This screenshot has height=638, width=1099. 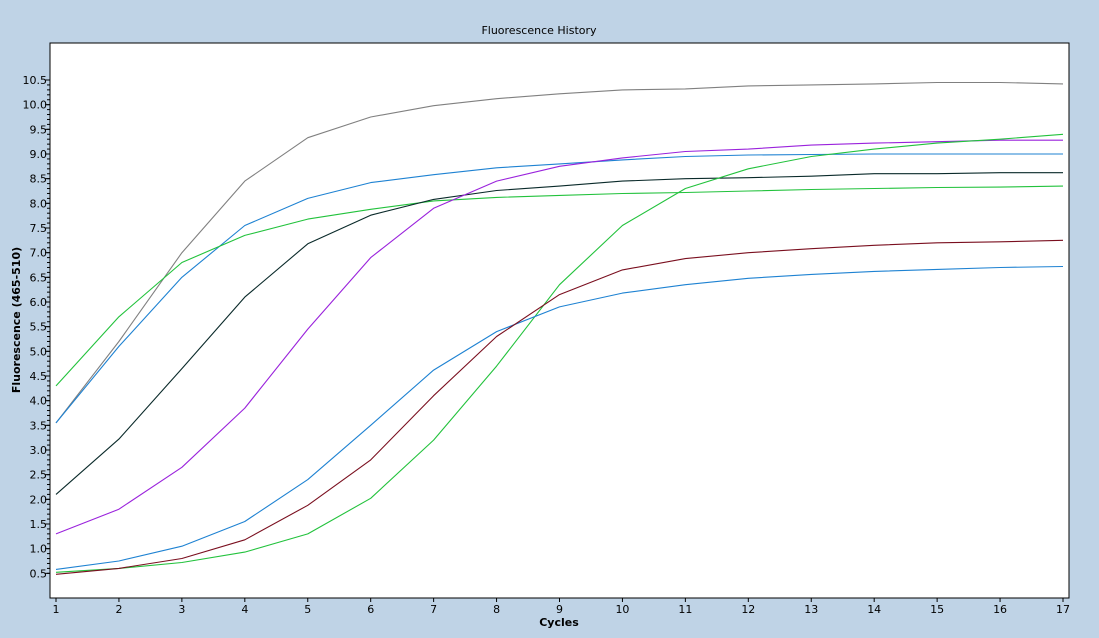 What do you see at coordinates (244, 609) in the screenshot?
I see `x-tick-label: 4` at bounding box center [244, 609].